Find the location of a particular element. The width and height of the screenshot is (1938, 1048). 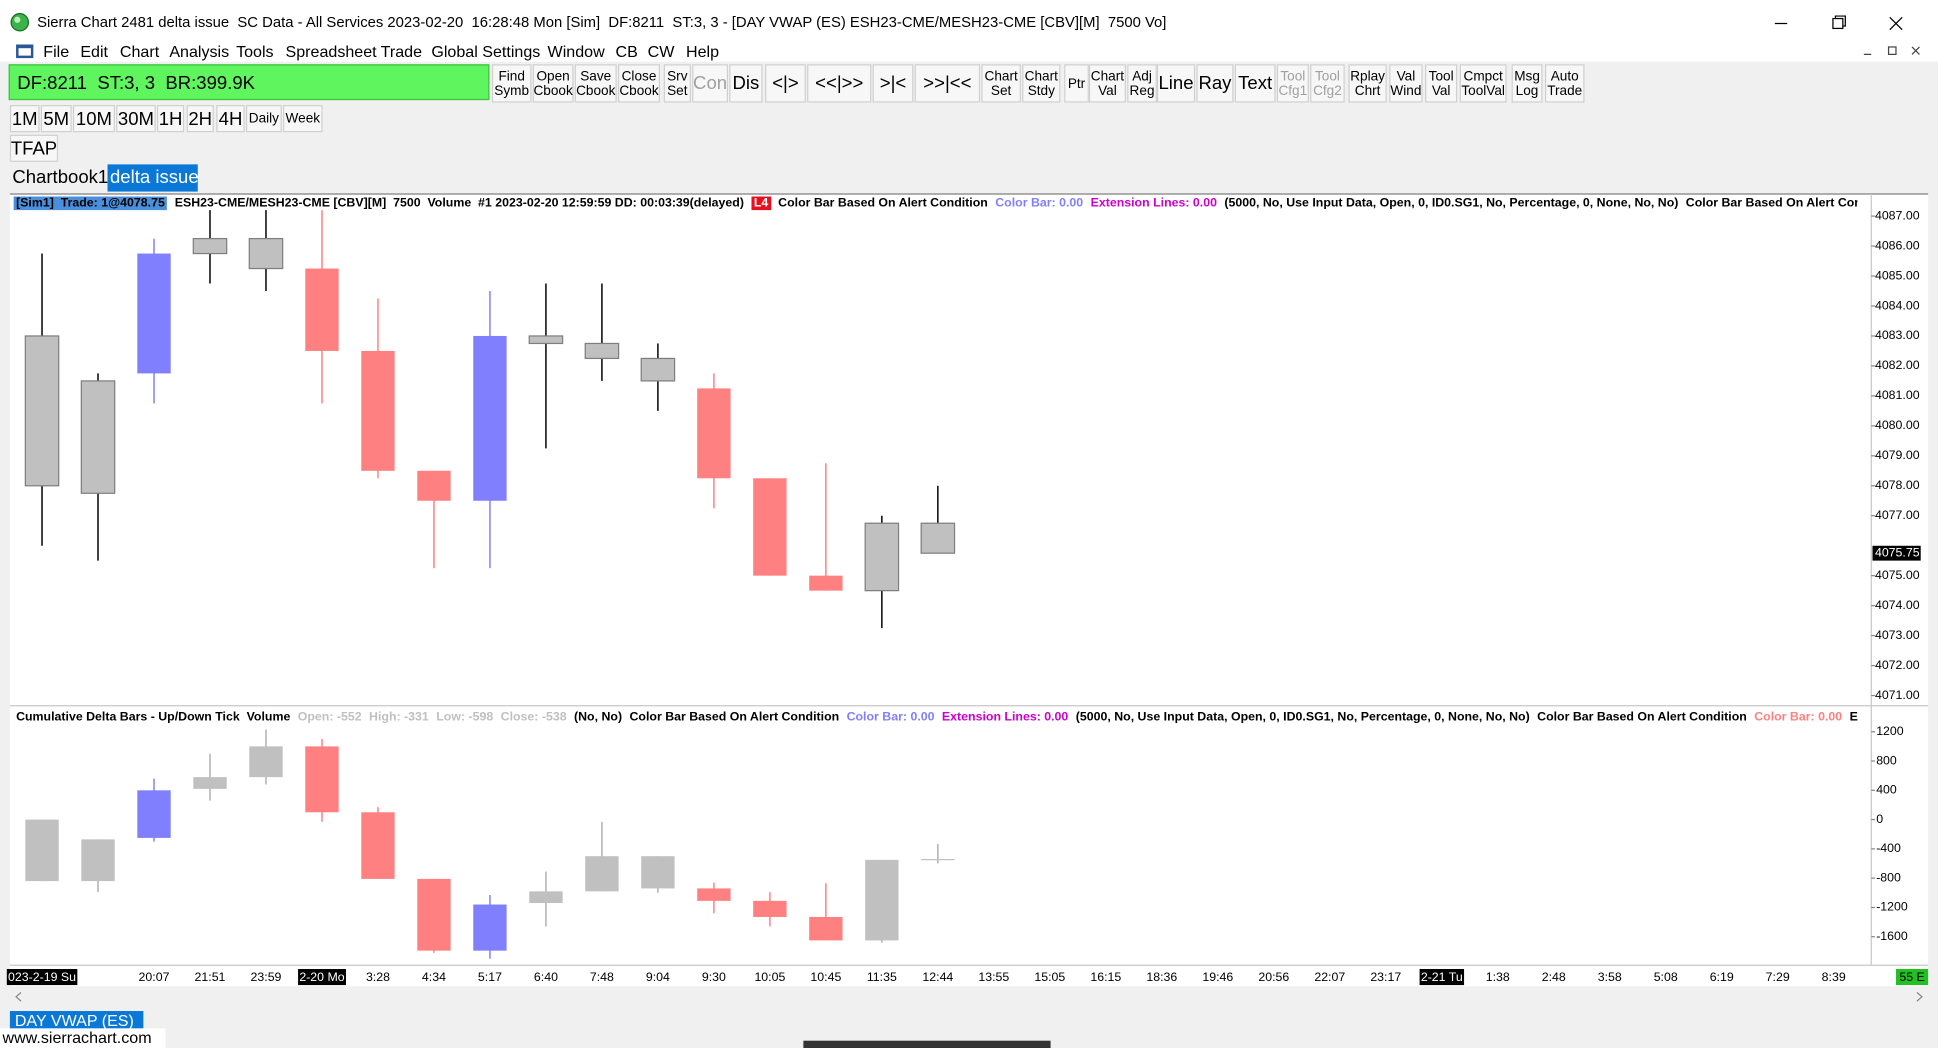

toolbar-button: <<|>> is located at coordinates (839, 83).